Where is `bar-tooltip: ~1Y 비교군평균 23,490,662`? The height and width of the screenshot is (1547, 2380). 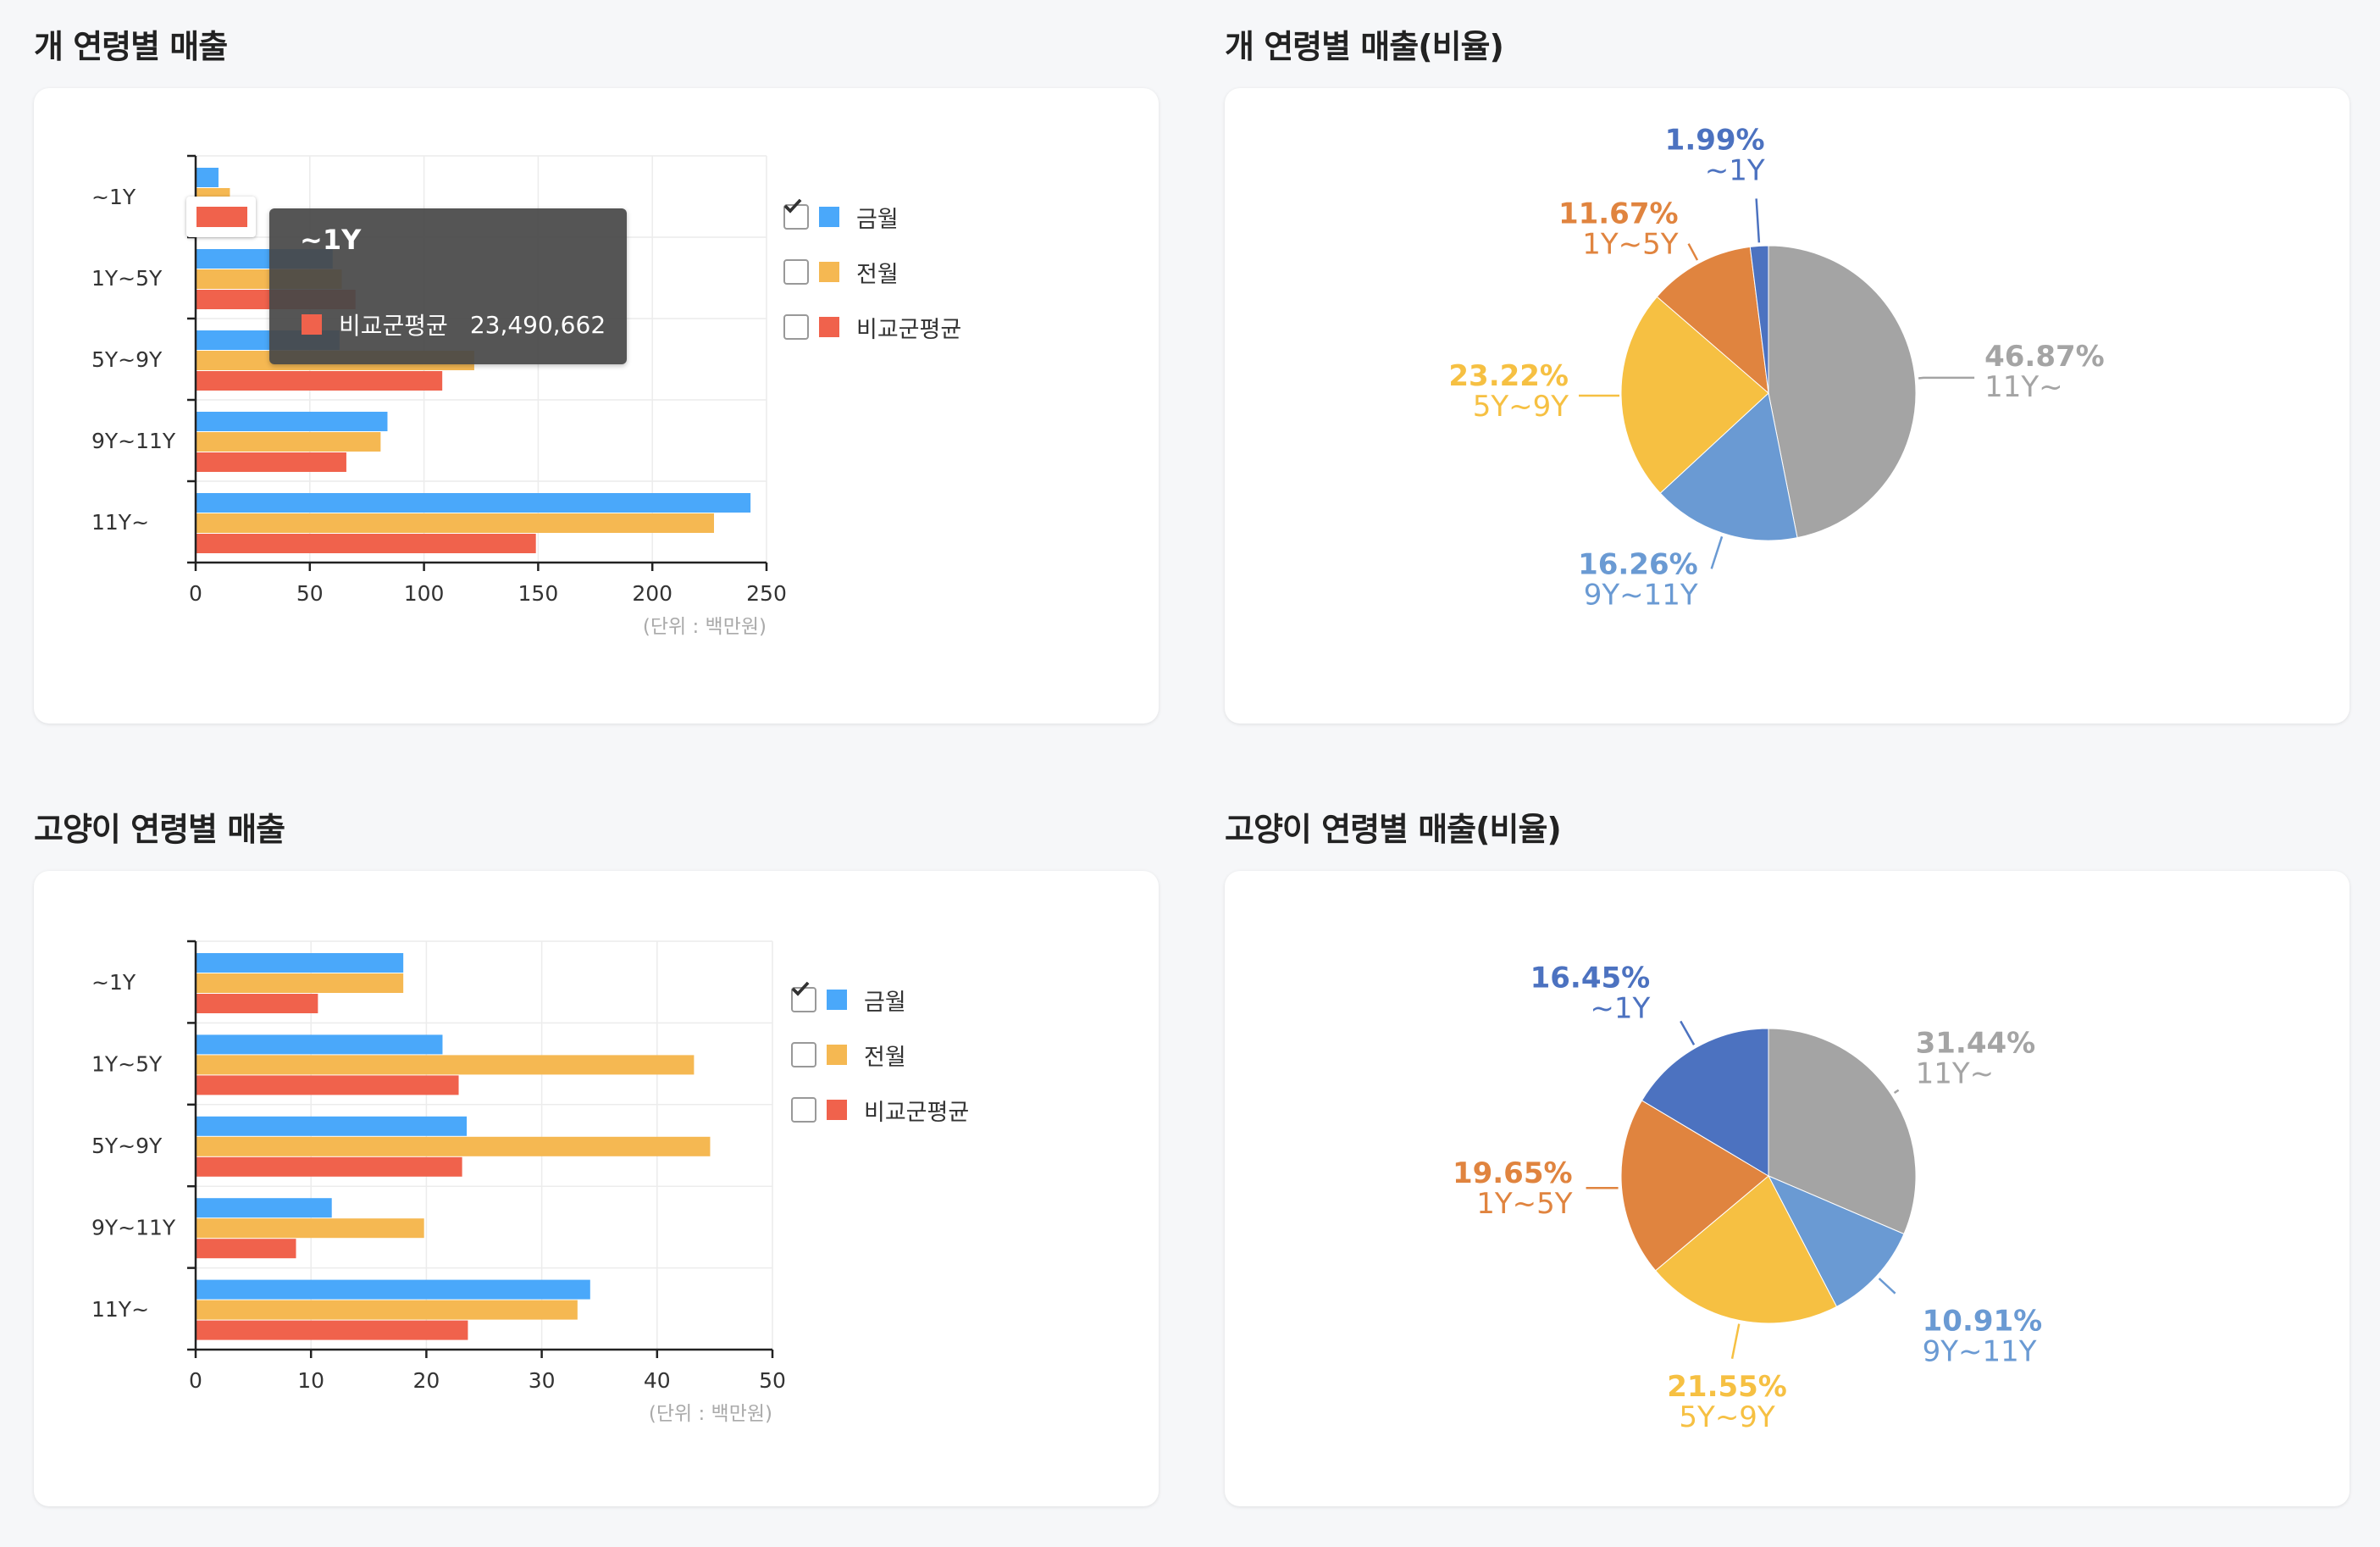 bar-tooltip: ~1Y 비교군평균 23,490,662 is located at coordinates (448, 286).